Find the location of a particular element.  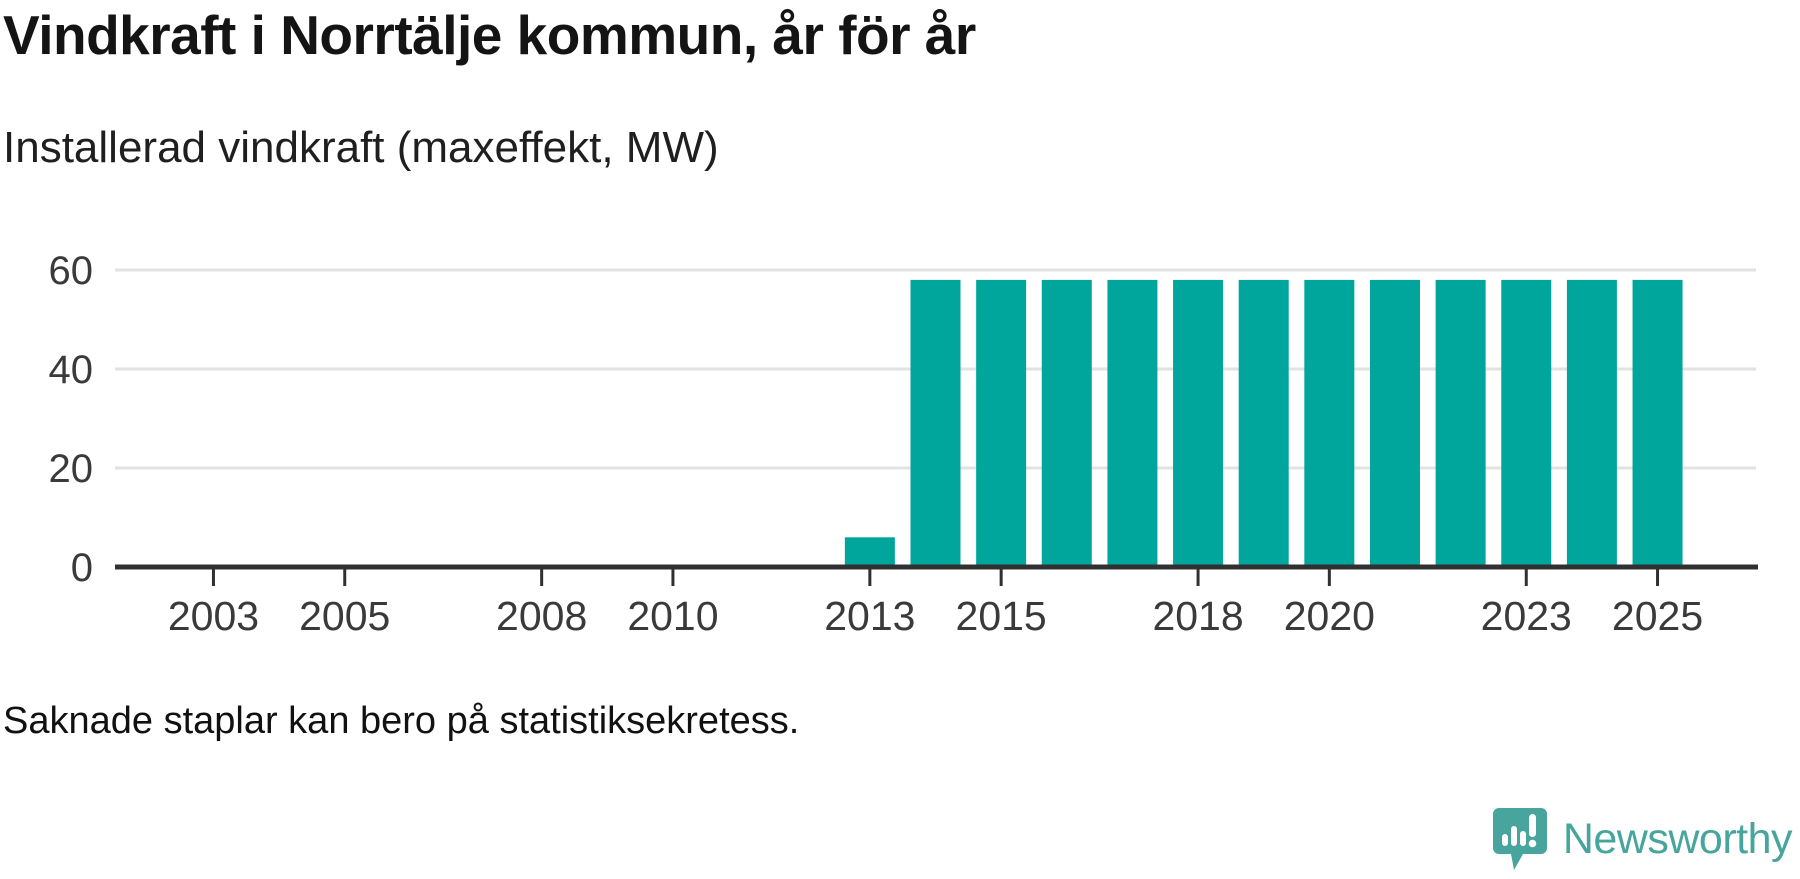

newsworthy-logo: Newsworthy is located at coordinates (1642, 839).